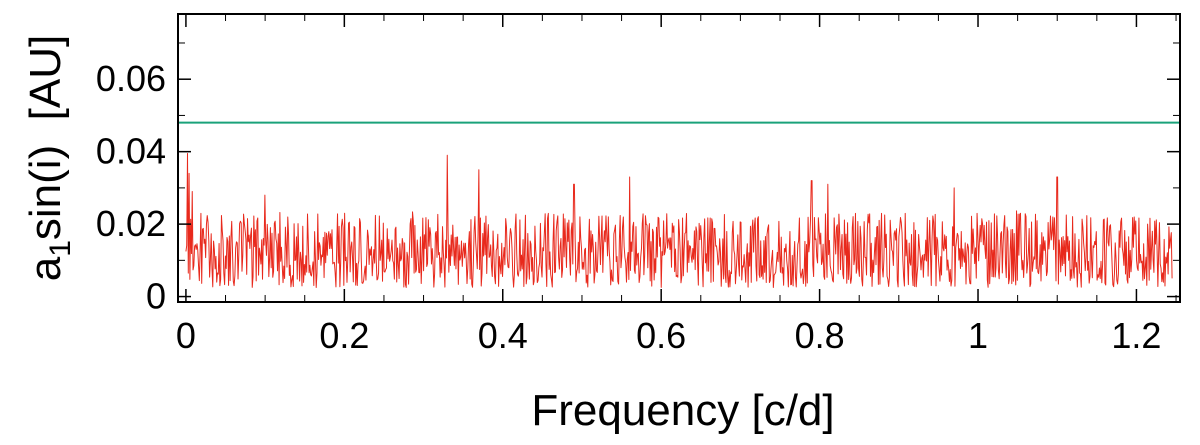  Describe the element at coordinates (661, 335) in the screenshot. I see `x-tick-label: 0.6` at that location.